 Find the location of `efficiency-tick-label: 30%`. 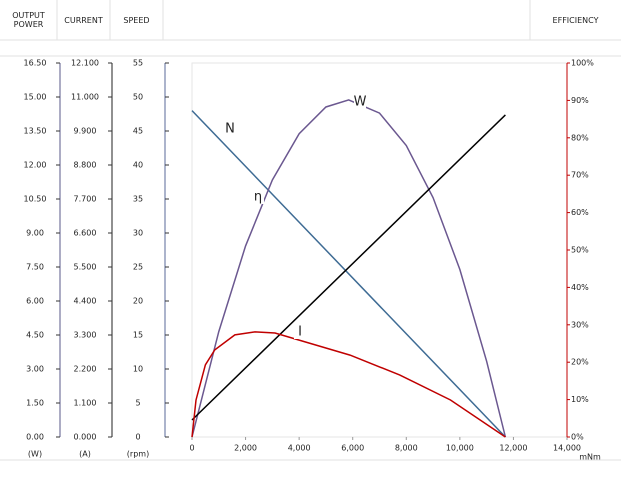

efficiency-tick-label: 30% is located at coordinates (580, 324).